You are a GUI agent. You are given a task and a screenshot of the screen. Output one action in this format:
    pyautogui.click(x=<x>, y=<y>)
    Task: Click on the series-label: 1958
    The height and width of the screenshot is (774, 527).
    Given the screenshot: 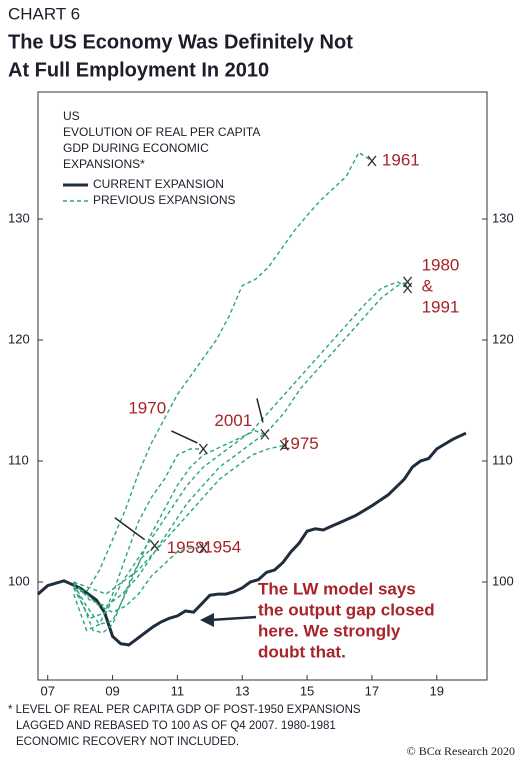 What is the action you would take?
    pyautogui.click(x=186, y=547)
    